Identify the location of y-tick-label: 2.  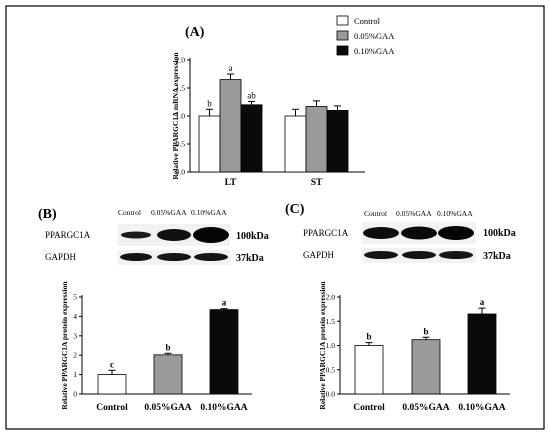
(75, 355).